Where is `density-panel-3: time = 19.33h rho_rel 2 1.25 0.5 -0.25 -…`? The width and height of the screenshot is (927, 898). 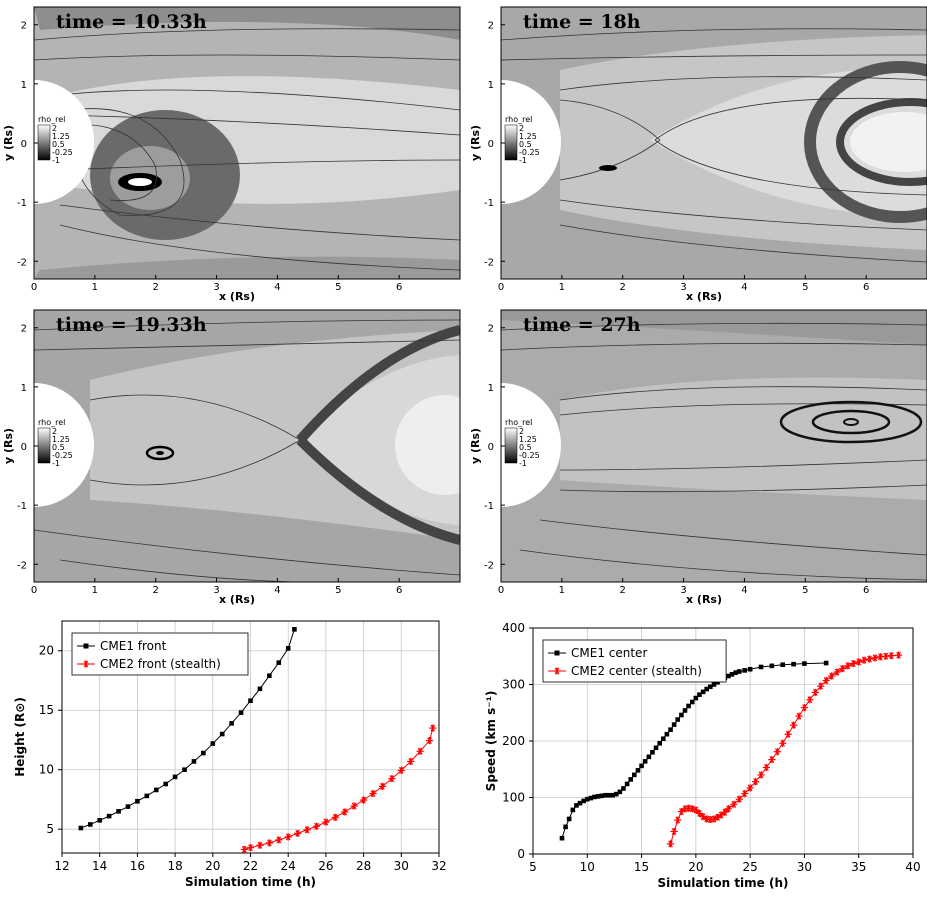
density-panel-3: time = 19.33h rho_rel 2 1.25 0.5 -0.25 -… is located at coordinates (247, 446).